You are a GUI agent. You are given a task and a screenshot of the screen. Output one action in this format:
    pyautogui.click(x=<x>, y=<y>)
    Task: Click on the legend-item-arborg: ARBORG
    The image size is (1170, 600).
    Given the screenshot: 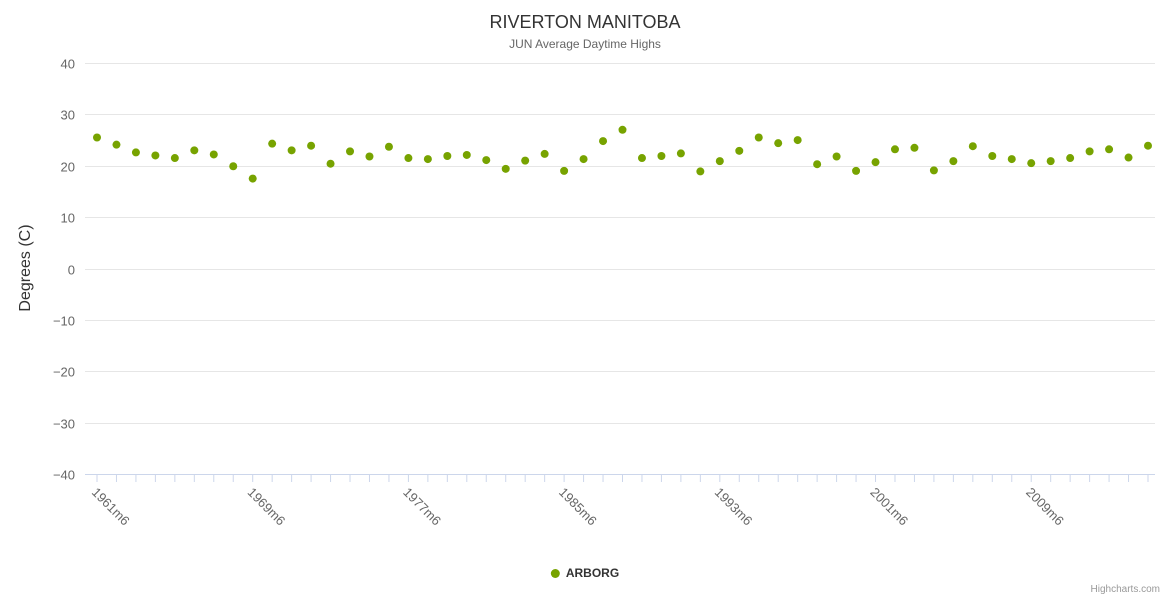 What is the action you would take?
    pyautogui.click(x=585, y=573)
    